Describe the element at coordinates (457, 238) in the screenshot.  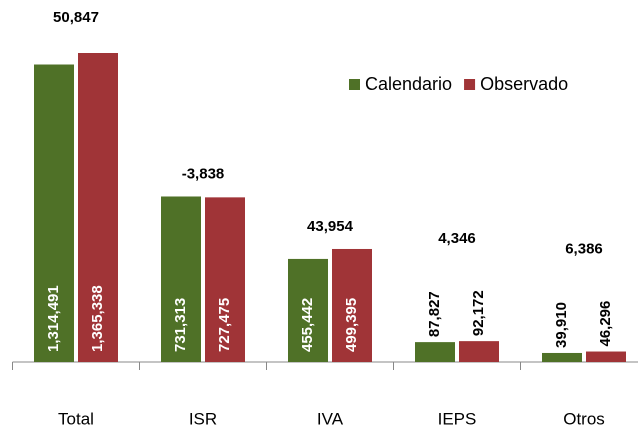
I see `difference-label: 4,346` at that location.